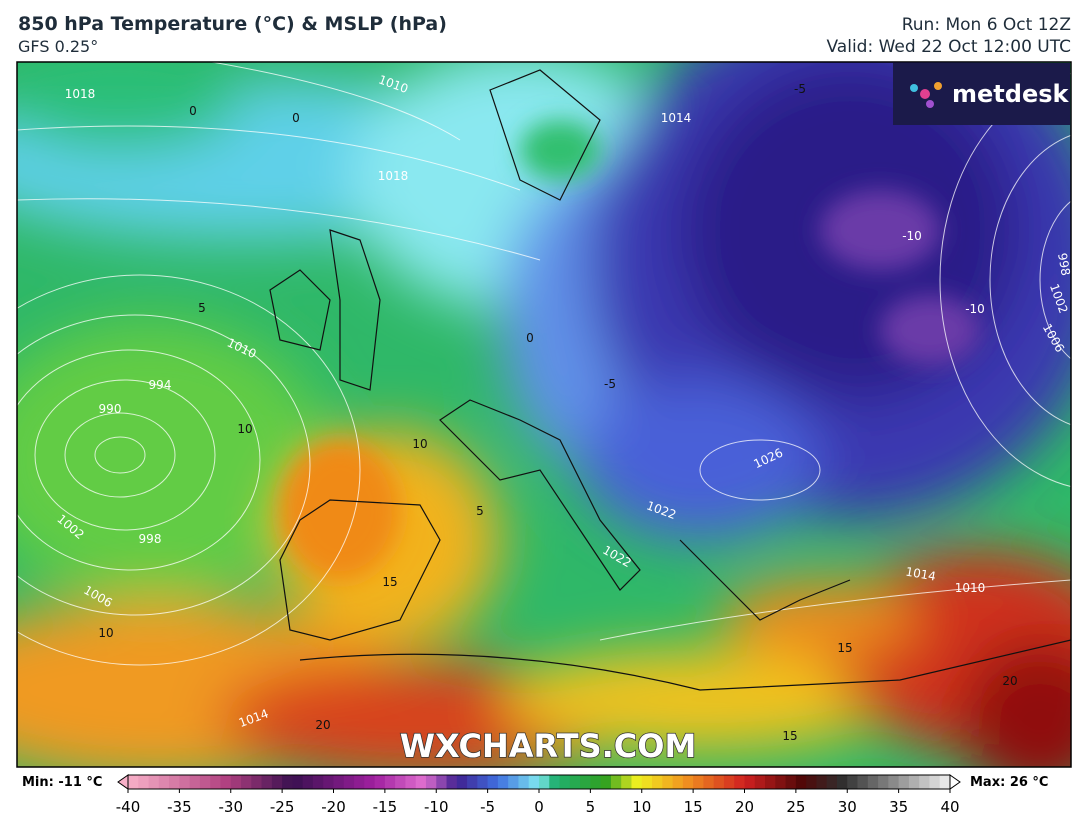  Describe the element at coordinates (123, 782) in the screenshot. I see `colorbar-low-arrow` at that location.